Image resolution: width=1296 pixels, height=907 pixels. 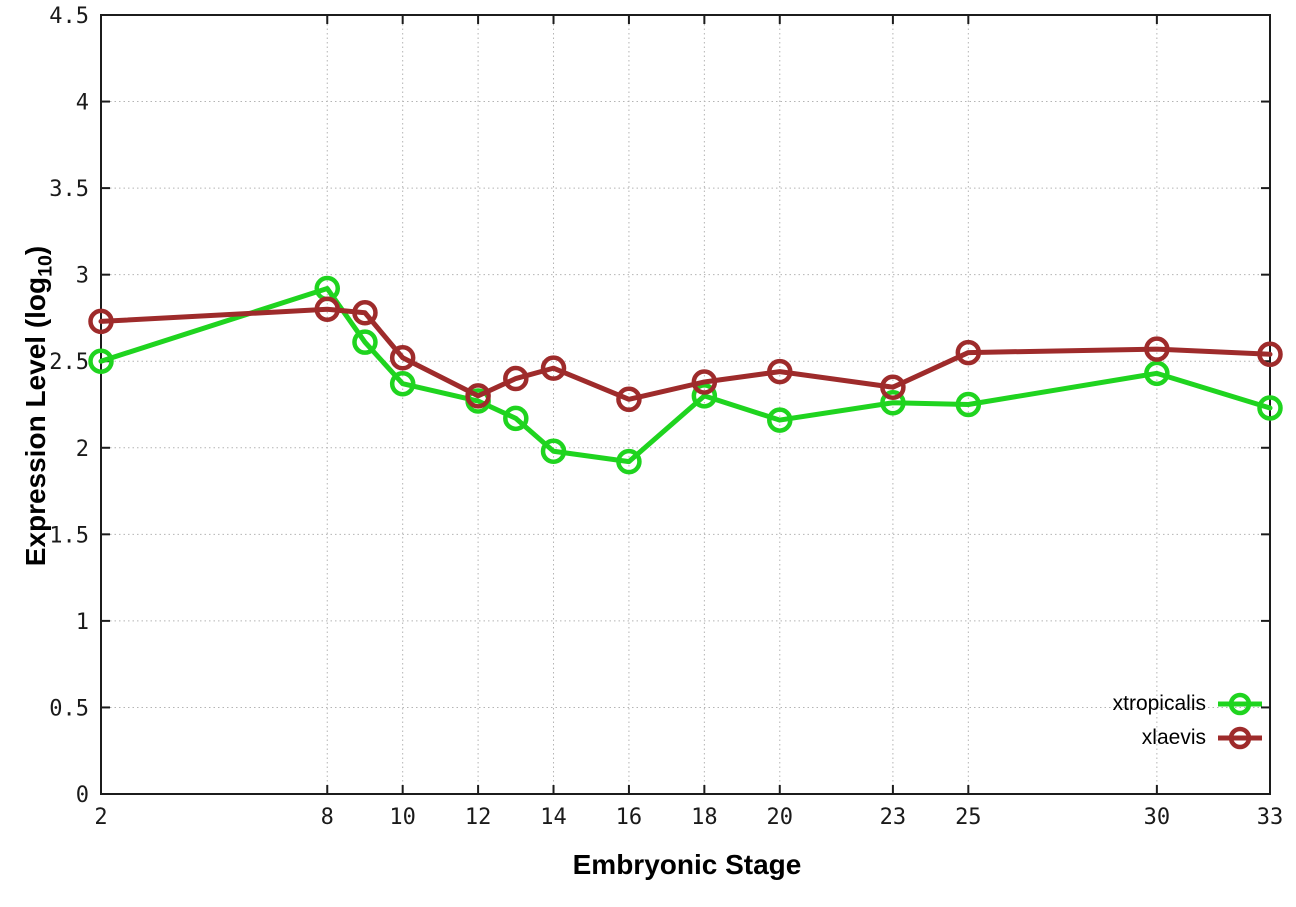 I want to click on y-axis-title: Expression Level (log10), so click(x=38, y=406).